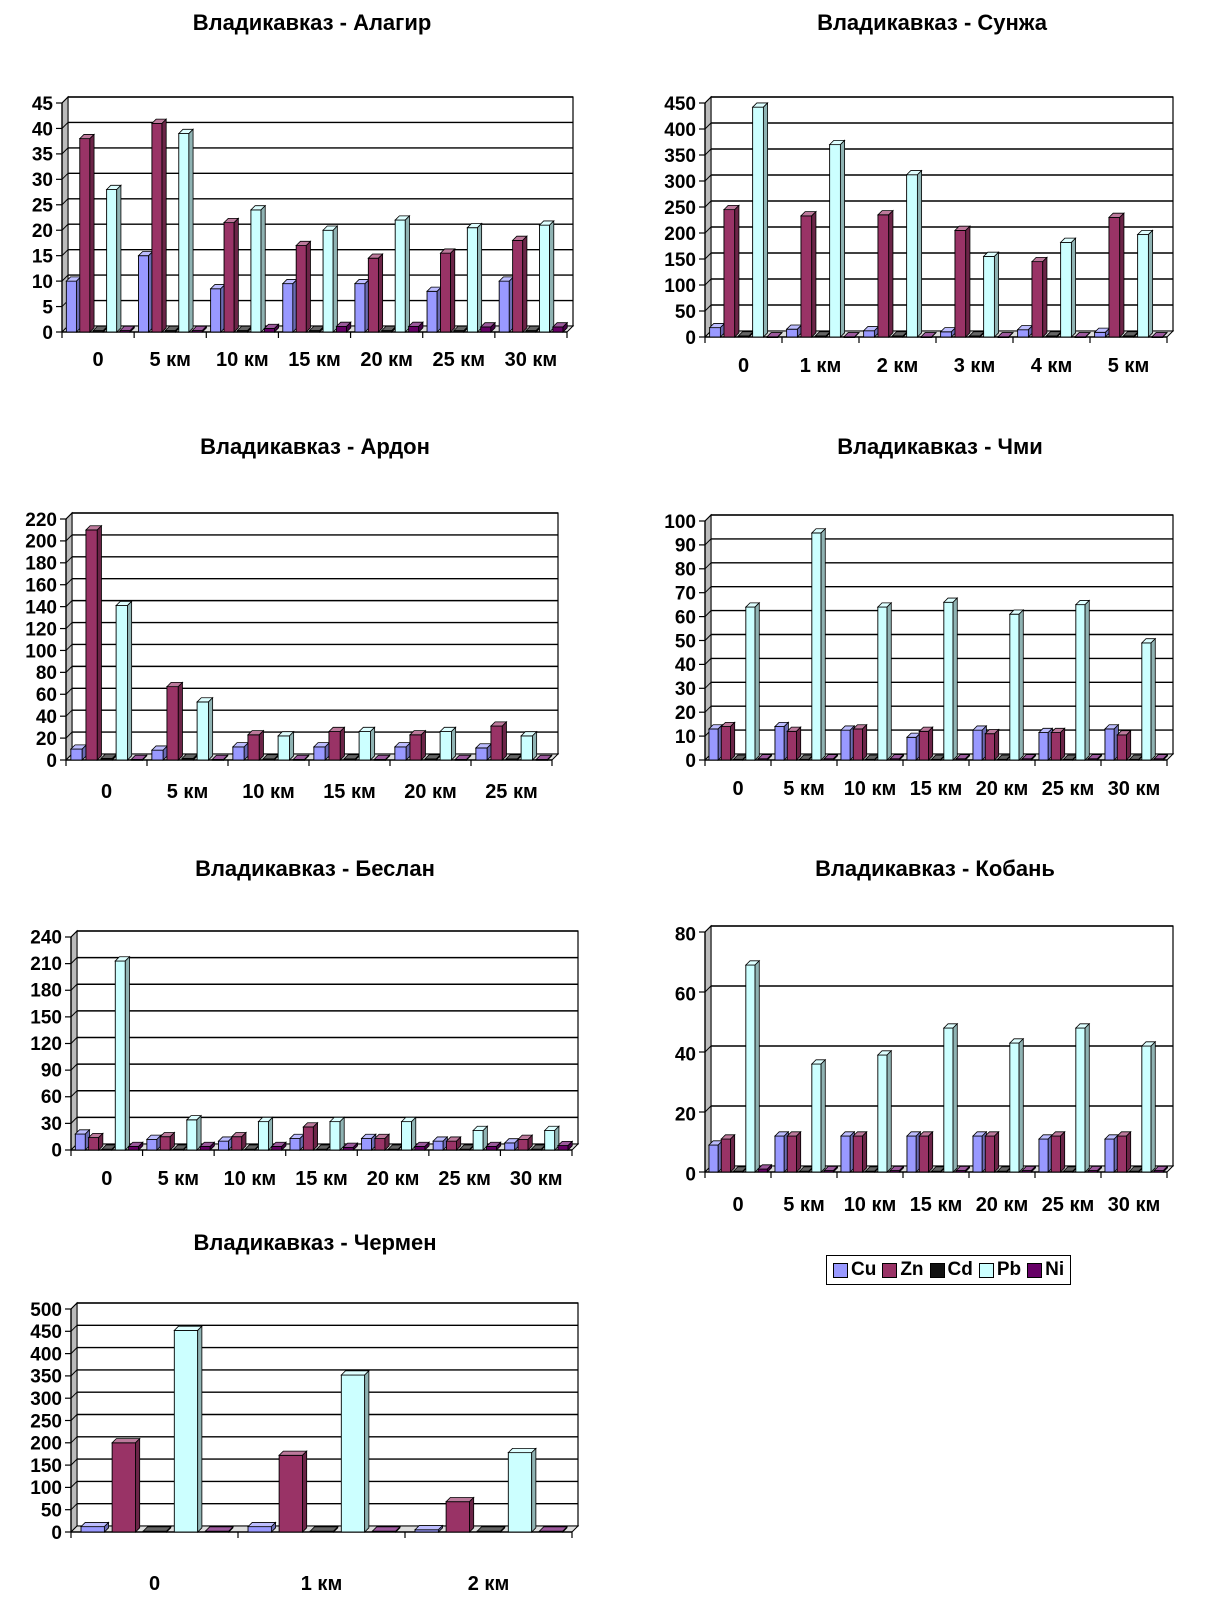 The width and height of the screenshot is (1221, 1612). I want to click on y-tick-label: 30, so click(685, 689).